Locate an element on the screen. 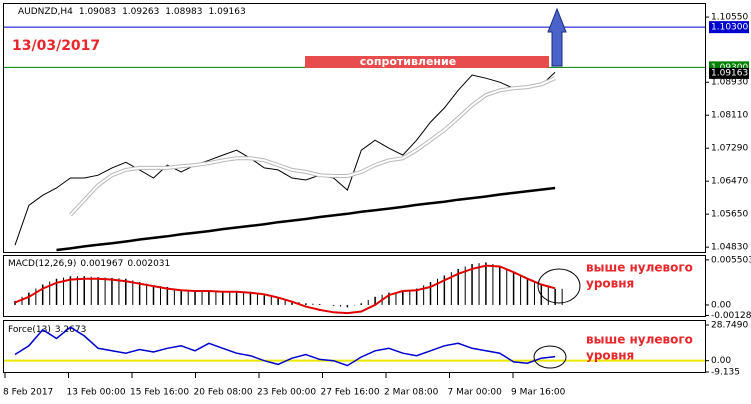 The height and width of the screenshot is (404, 751). current-price-label: 1.09163 is located at coordinates (729, 73).